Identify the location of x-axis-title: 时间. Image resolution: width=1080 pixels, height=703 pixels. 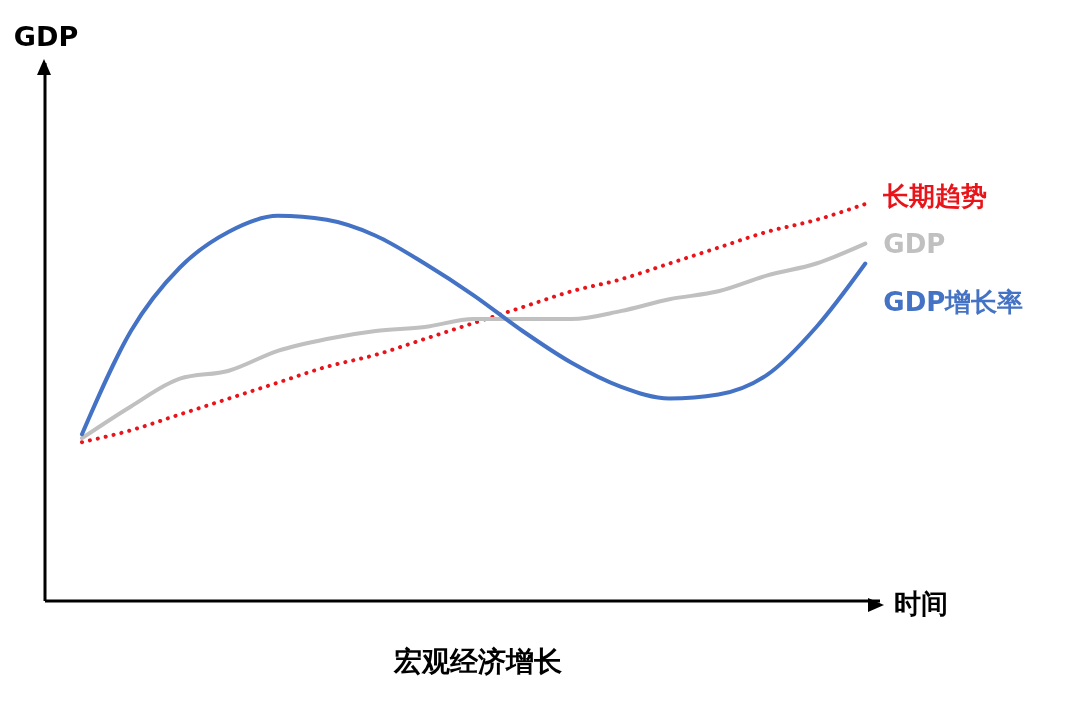
(921, 603).